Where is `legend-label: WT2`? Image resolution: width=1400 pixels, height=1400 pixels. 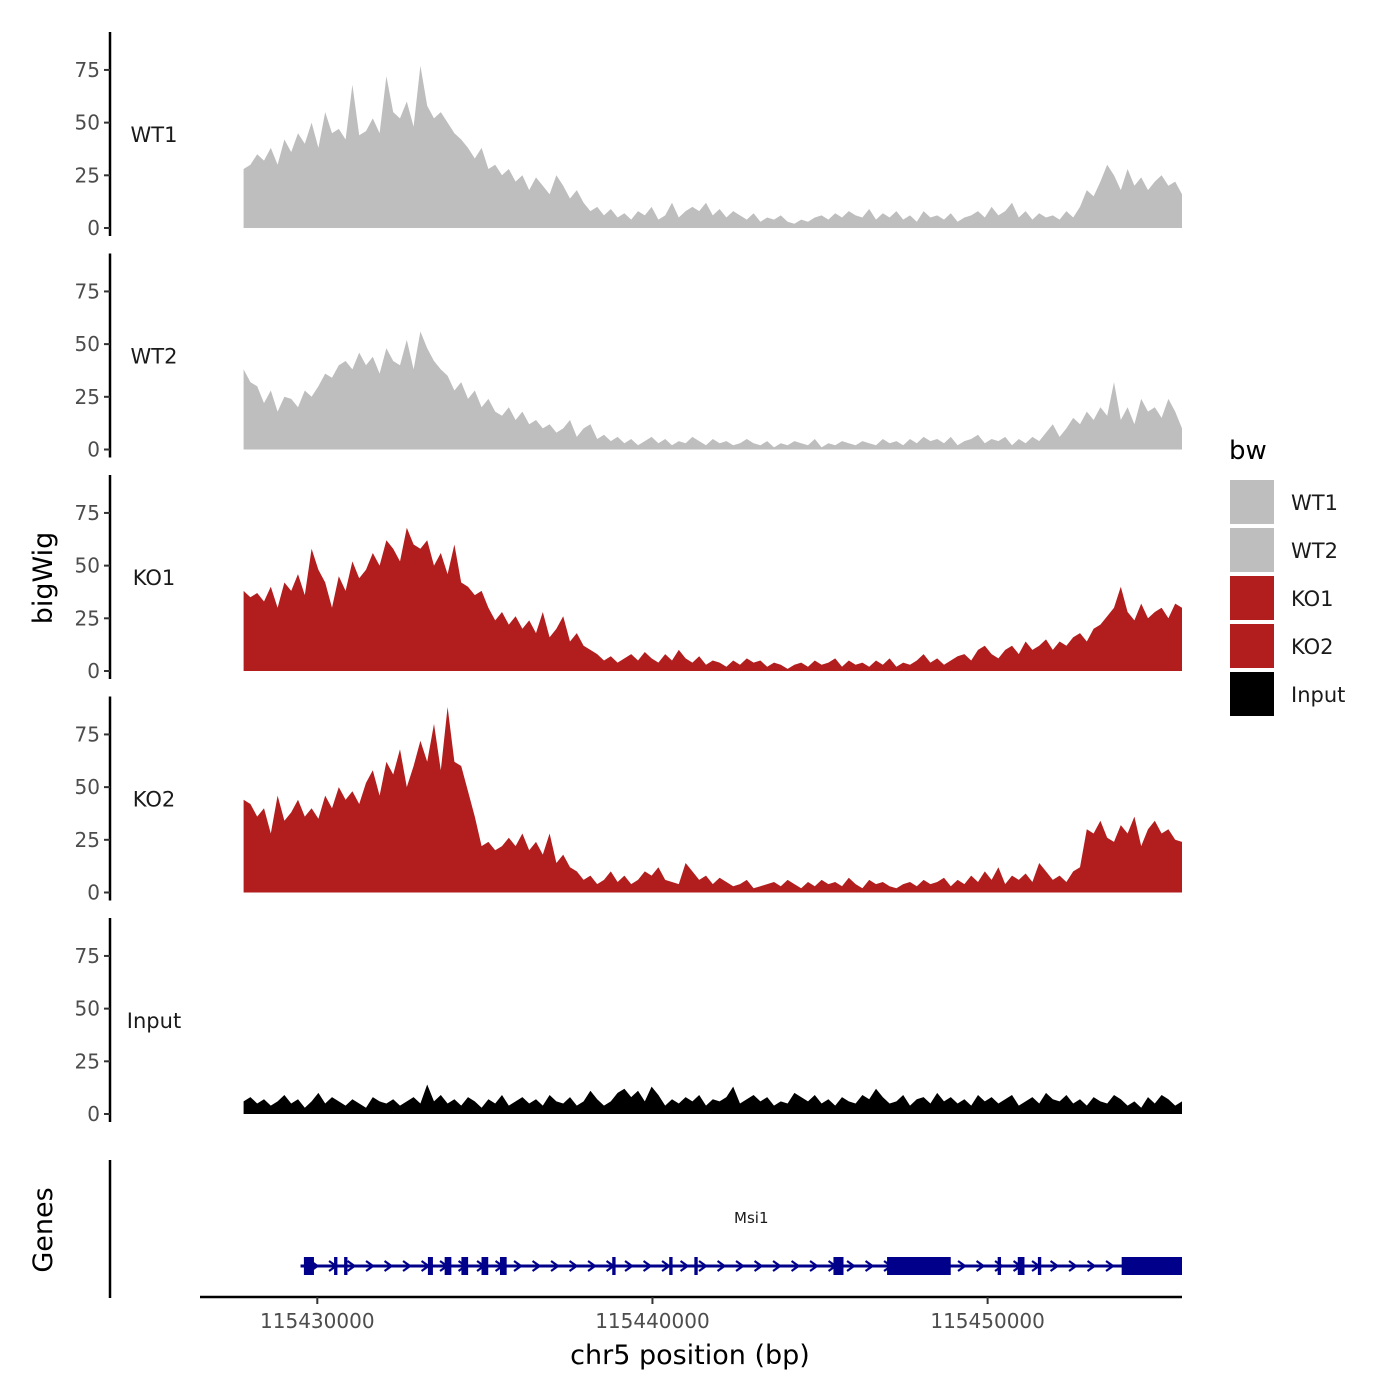
legend-label: WT2 is located at coordinates (1314, 551).